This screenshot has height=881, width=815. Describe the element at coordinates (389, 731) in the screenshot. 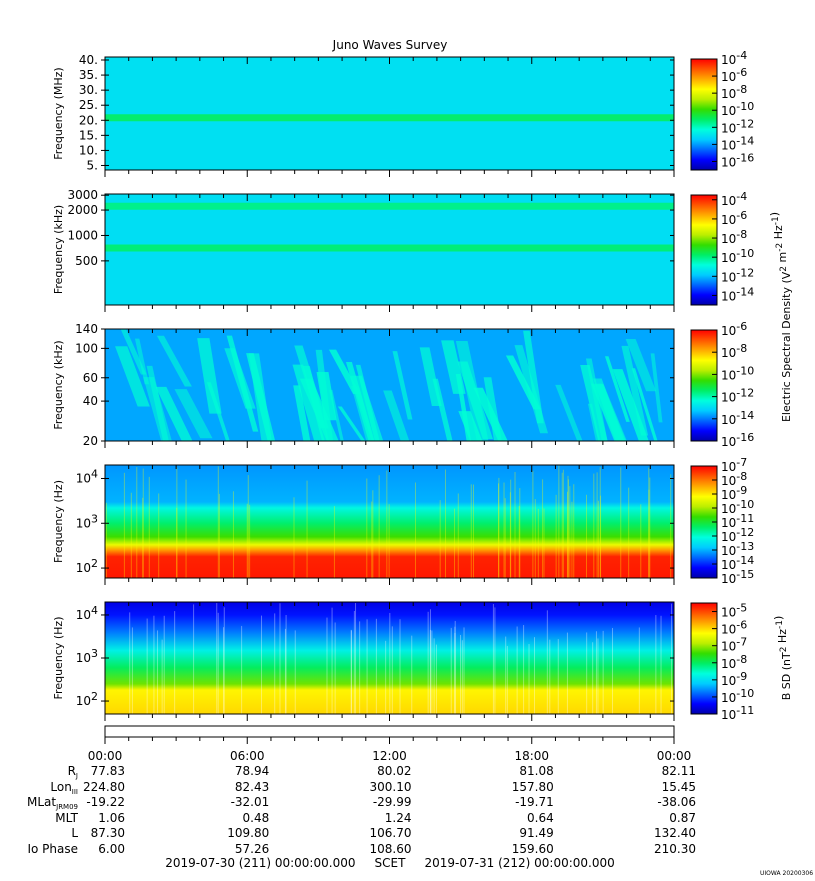

I see `time-axis-strip` at that location.